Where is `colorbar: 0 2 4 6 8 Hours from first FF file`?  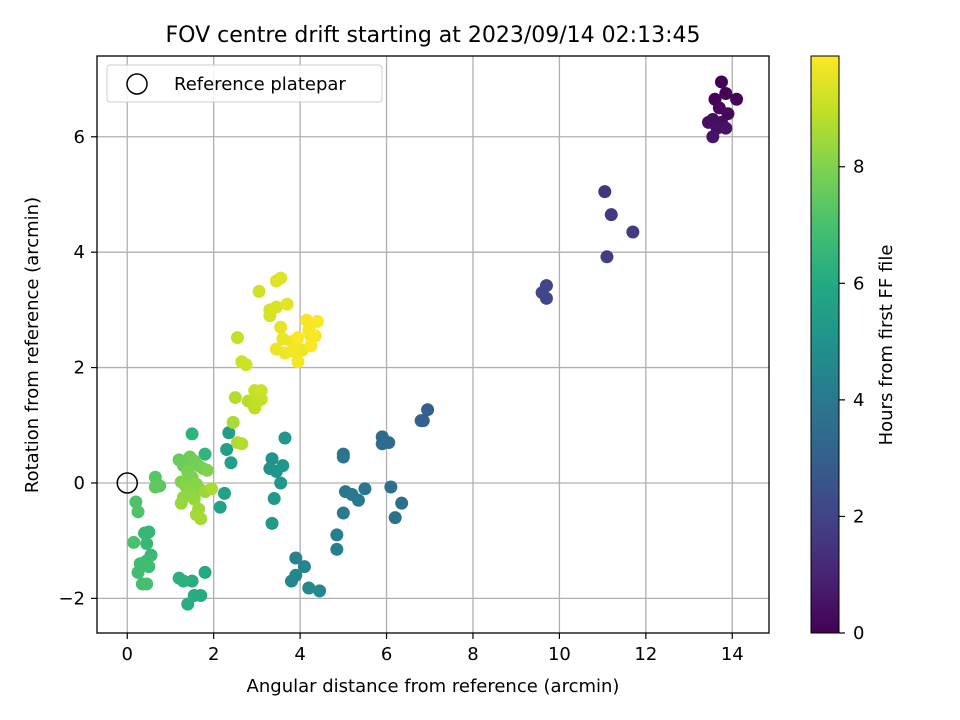
colorbar: 0 2 4 6 8 Hours from first FF file is located at coordinates (853, 349).